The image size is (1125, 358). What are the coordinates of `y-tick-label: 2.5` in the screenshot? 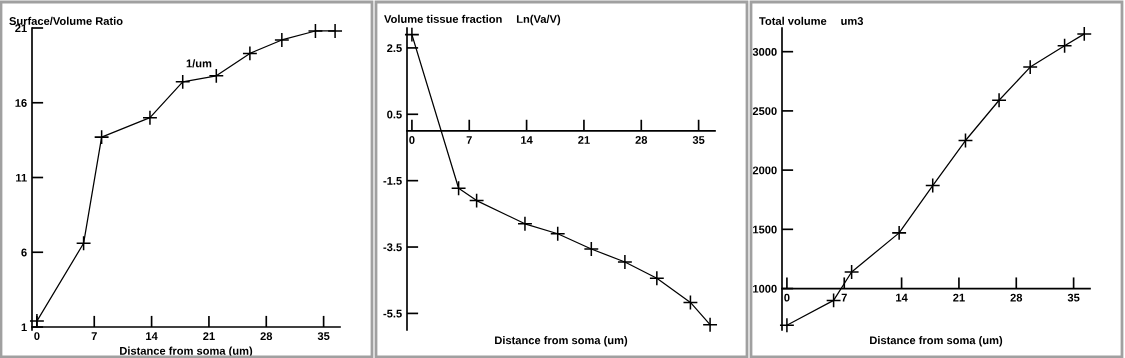 It's located at (394, 48).